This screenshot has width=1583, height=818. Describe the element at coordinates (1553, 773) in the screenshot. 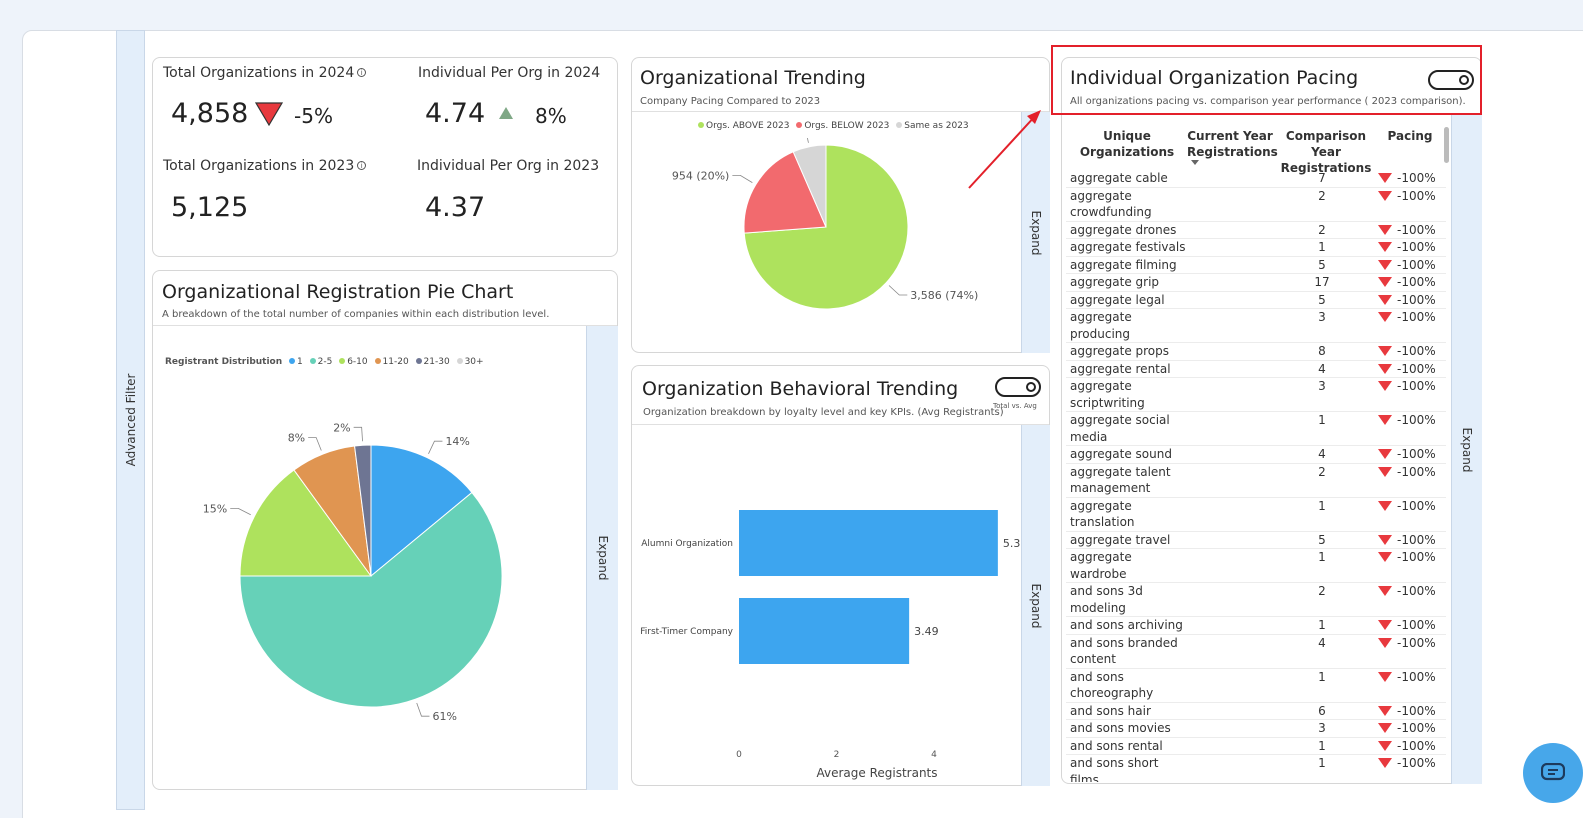

I see `chat-button` at that location.